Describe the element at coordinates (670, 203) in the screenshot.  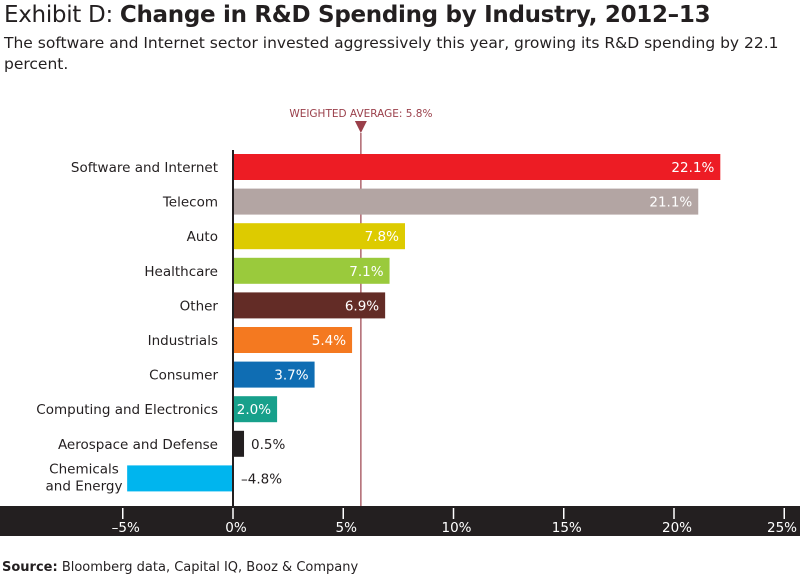
I see `value-label: 21.1%` at that location.